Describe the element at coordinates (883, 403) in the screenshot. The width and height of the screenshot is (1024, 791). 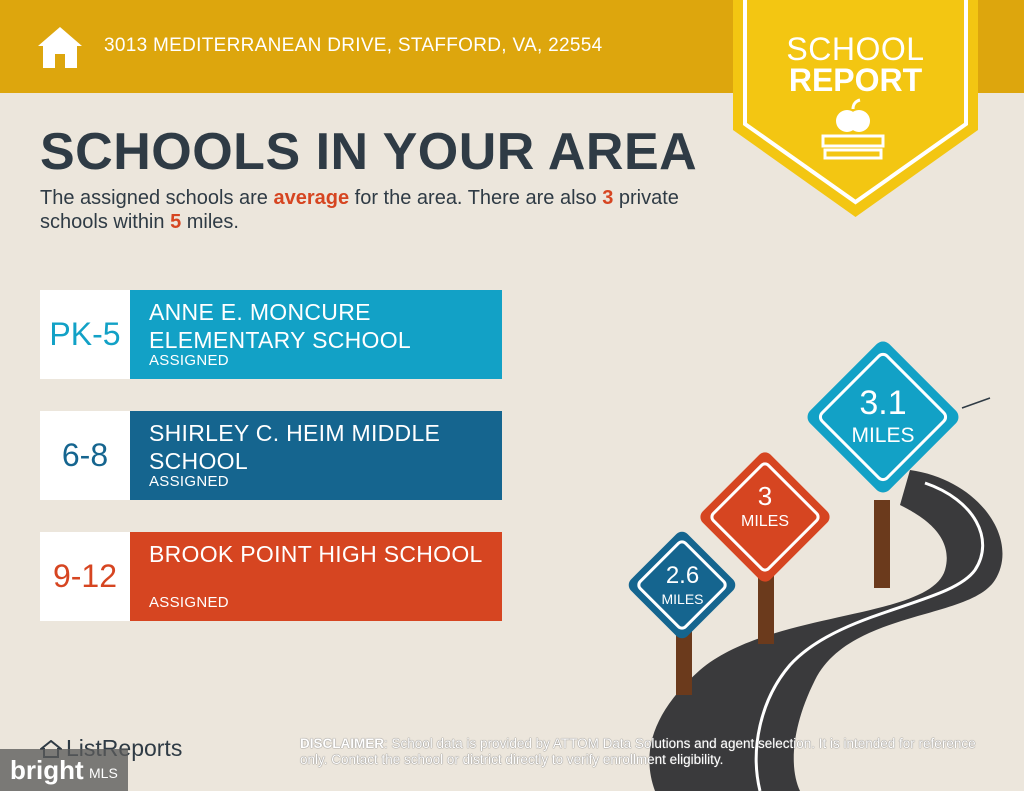
I see `sign-distance: 3.1` at that location.